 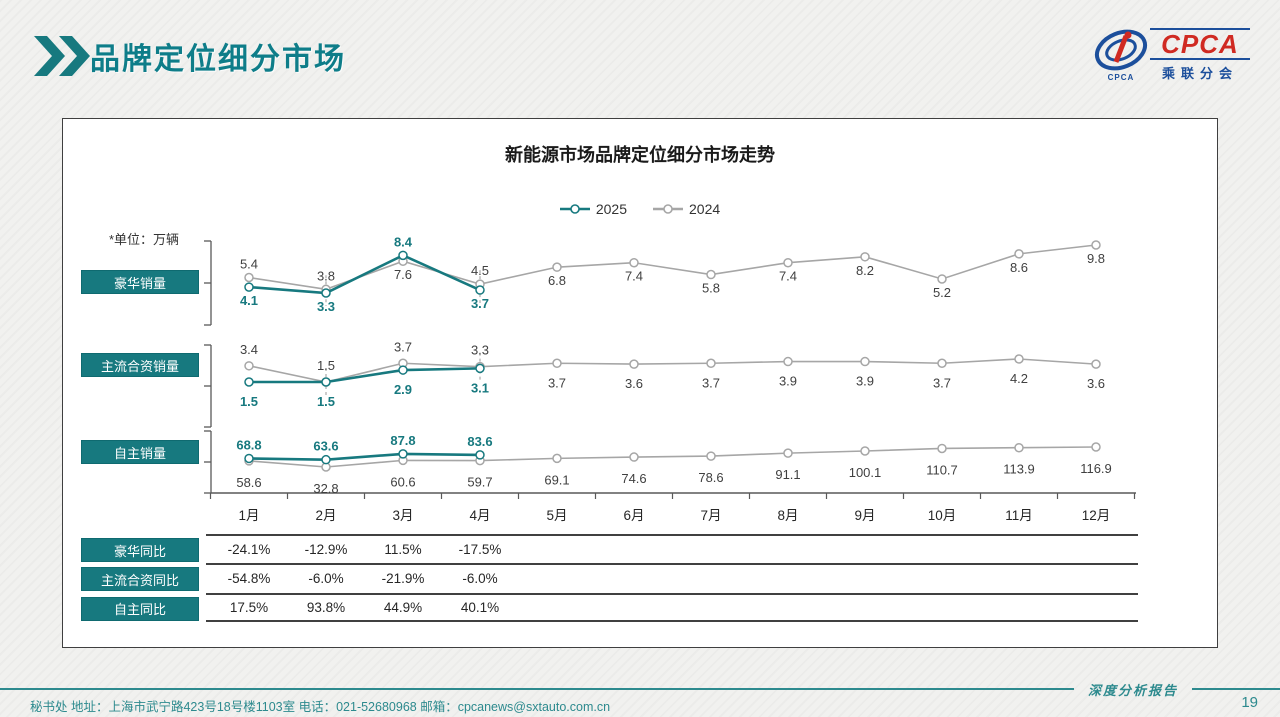 I want to click on yoy-value: 17.5%, so click(x=249, y=607).